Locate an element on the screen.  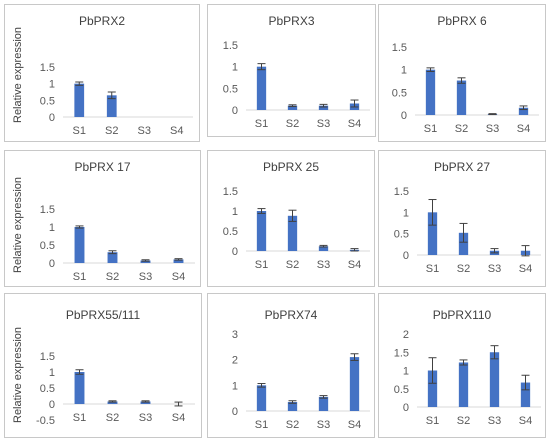
chart-panel-pbprx110: PbPRX110 0 0.5 1 1.5 2 S1 S2 S3 S4 is located at coordinates (462, 365).